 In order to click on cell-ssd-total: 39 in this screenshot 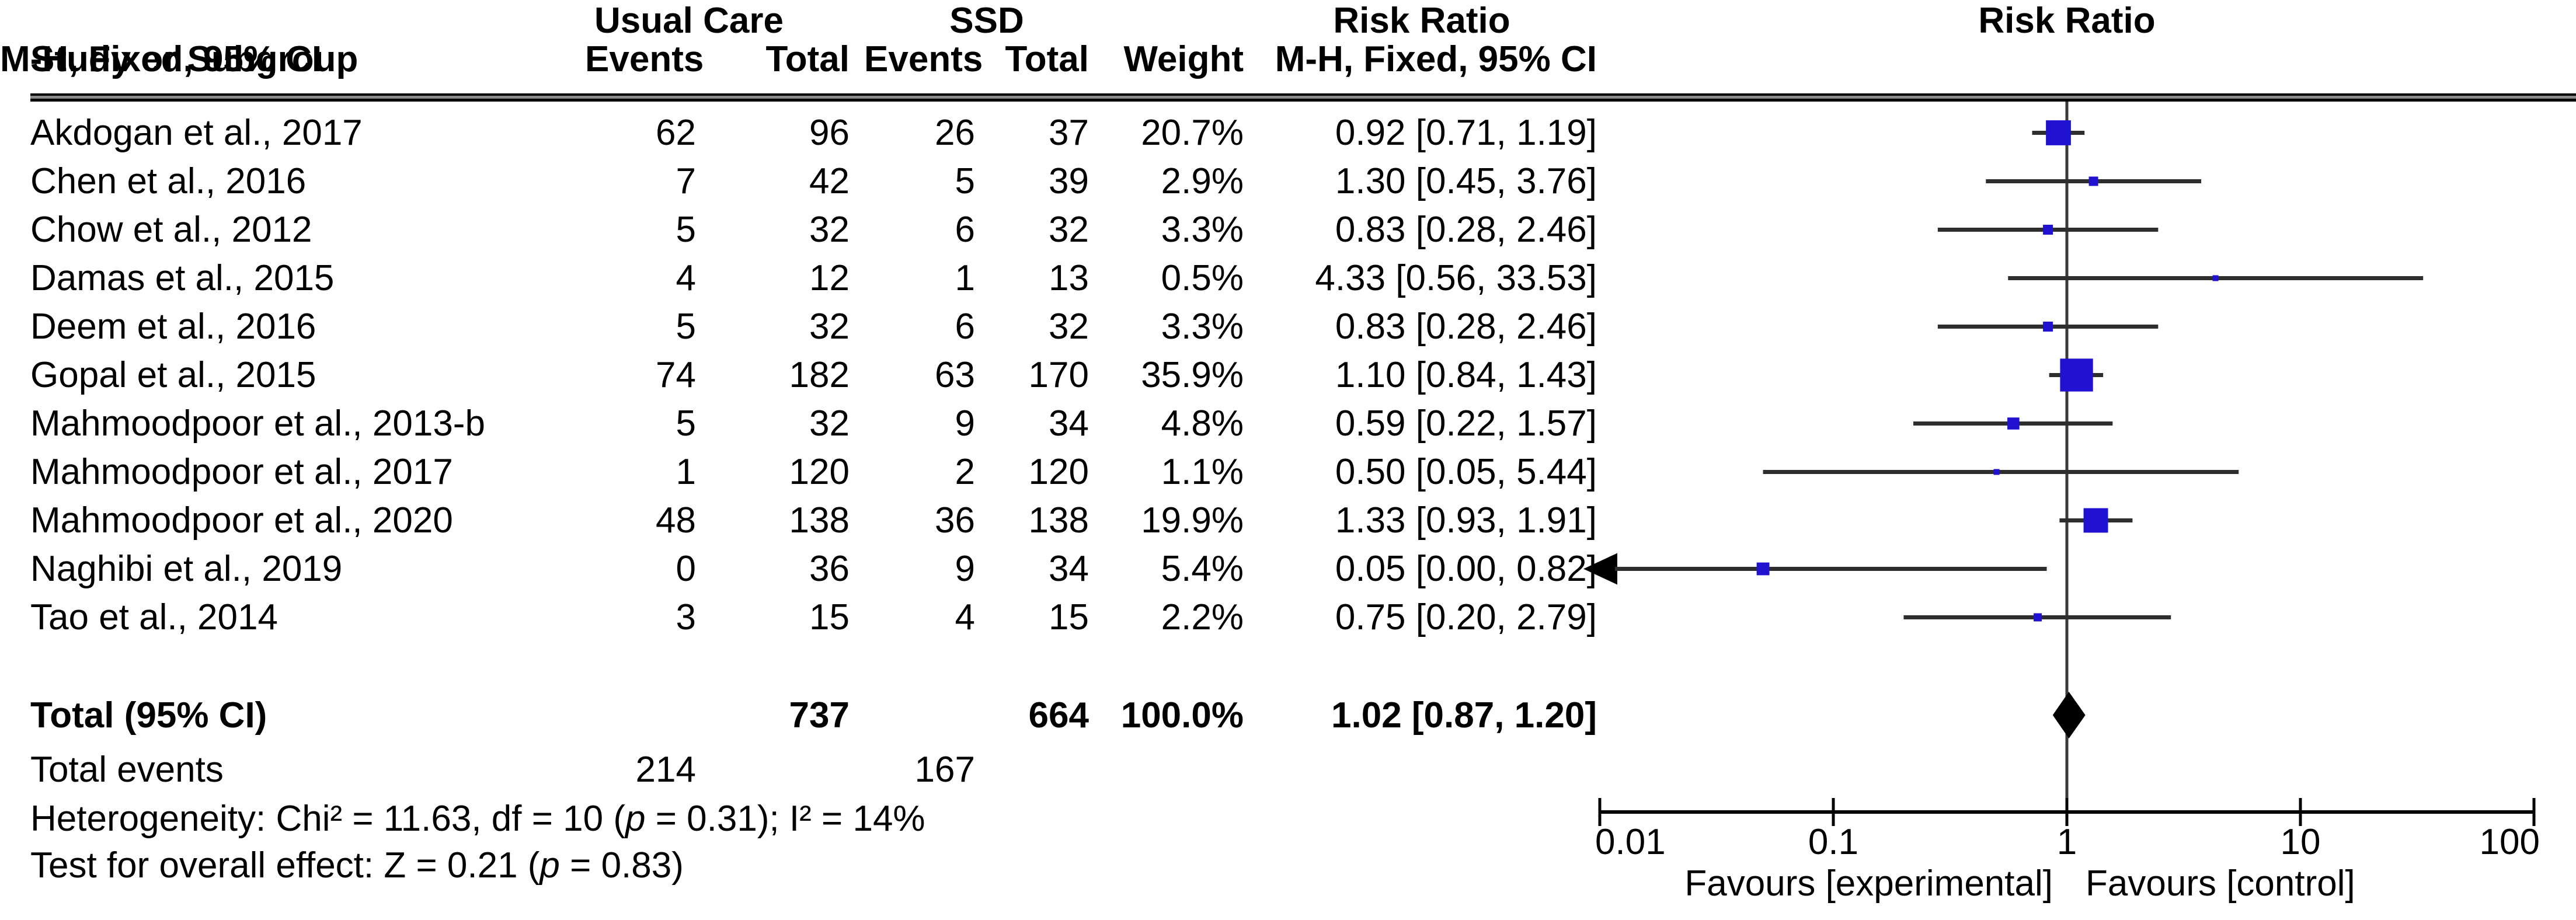, I will do `click(1069, 181)`.